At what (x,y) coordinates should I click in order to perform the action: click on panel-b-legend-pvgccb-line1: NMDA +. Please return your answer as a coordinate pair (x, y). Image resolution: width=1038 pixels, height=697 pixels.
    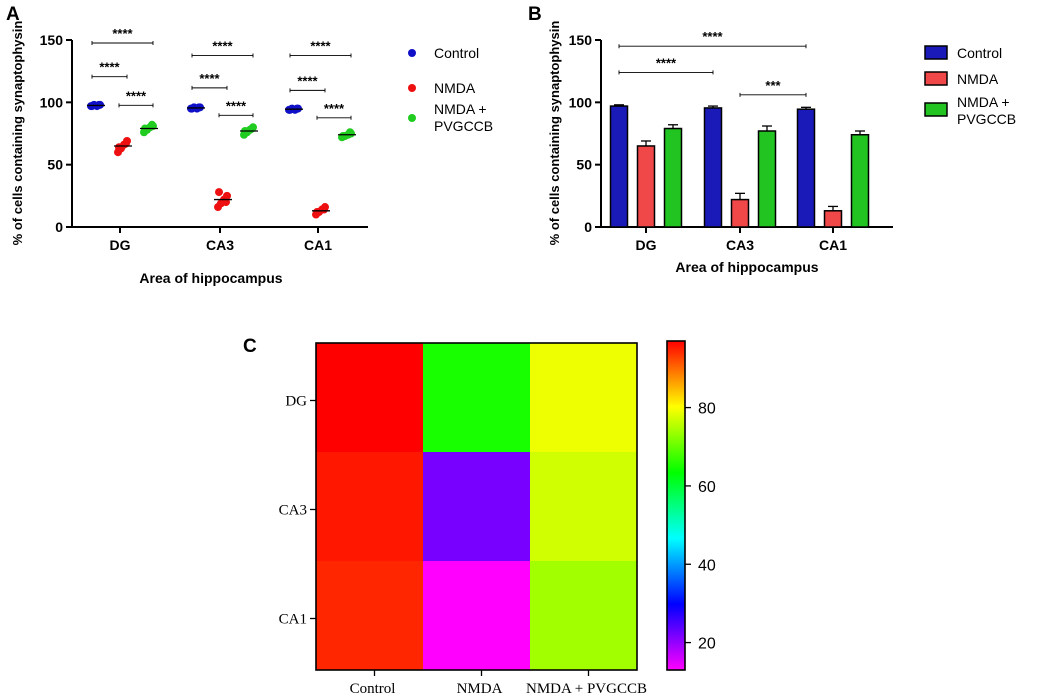
    Looking at the image, I should click on (983, 102).